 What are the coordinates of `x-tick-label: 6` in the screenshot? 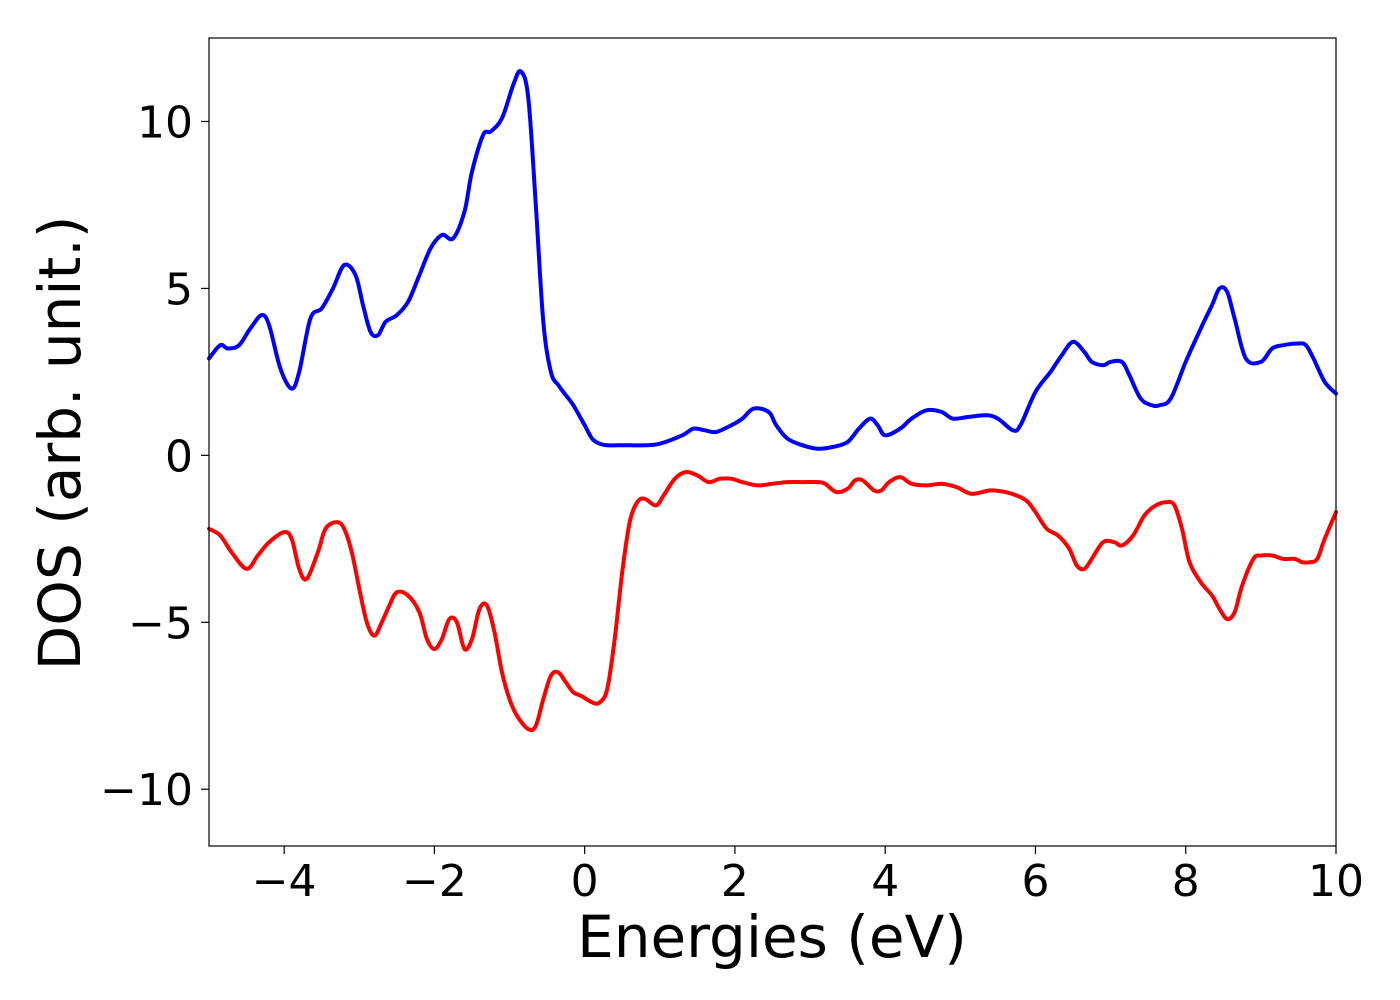 It's located at (1035, 881).